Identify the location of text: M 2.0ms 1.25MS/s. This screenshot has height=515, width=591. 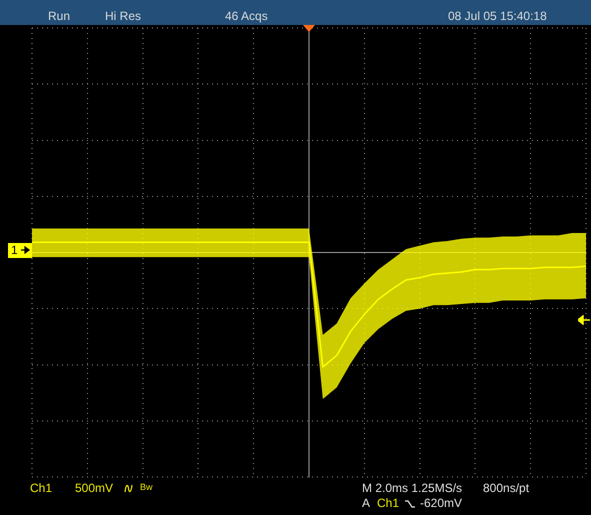
(412, 488).